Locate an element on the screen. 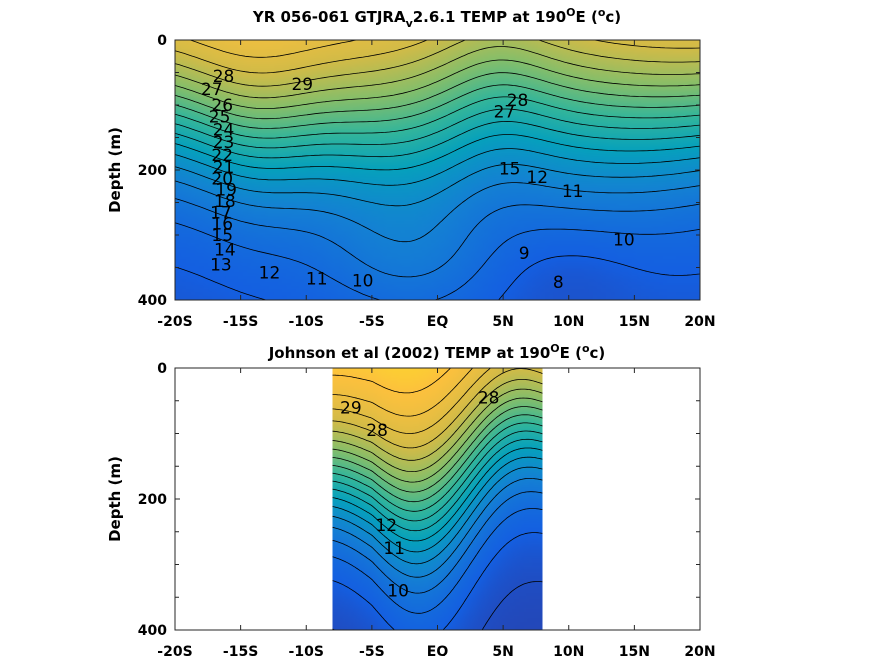  contour-label: 24 is located at coordinates (224, 131).